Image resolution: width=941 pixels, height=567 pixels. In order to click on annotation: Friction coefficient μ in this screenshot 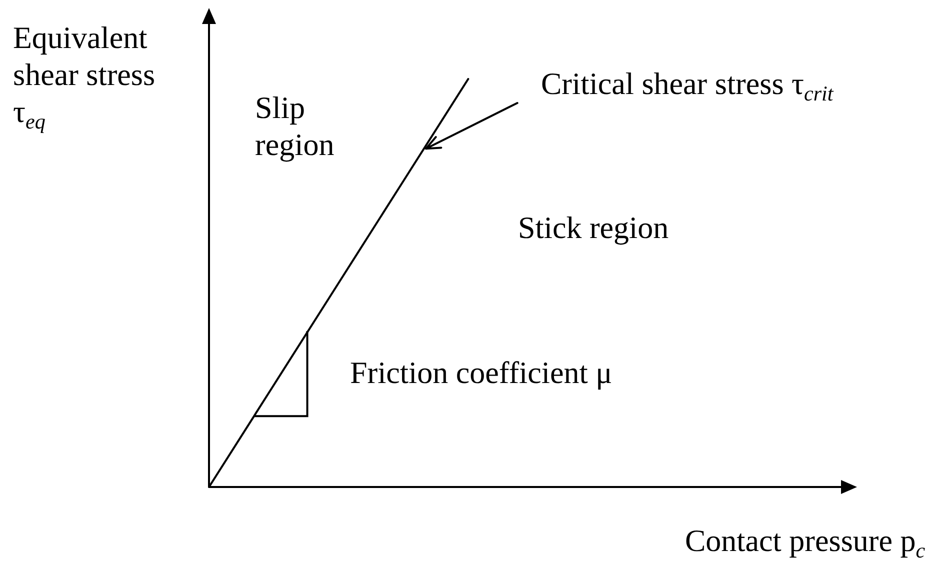, I will do `click(481, 372)`.